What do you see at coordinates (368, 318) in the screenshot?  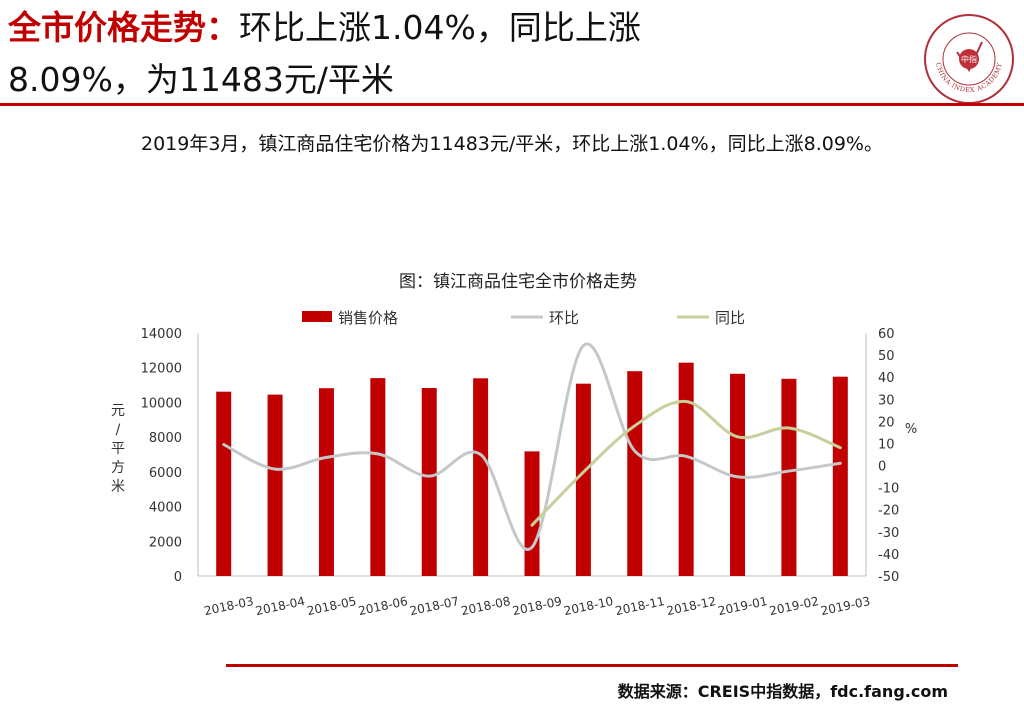 I see `legend-label: 销售价格` at bounding box center [368, 318].